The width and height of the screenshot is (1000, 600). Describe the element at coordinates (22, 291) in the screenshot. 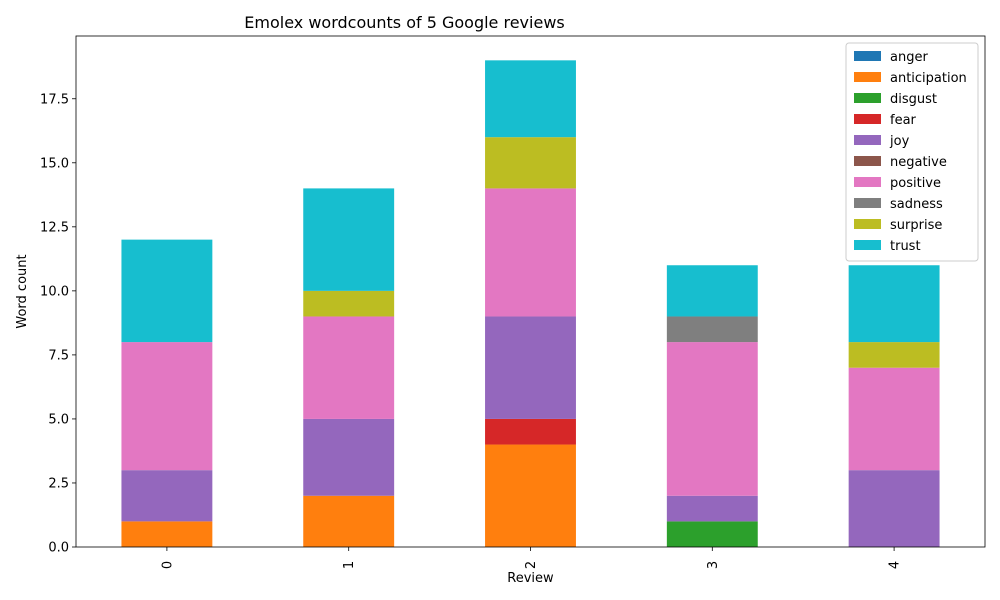

I see `y-axis-label: Word count` at that location.